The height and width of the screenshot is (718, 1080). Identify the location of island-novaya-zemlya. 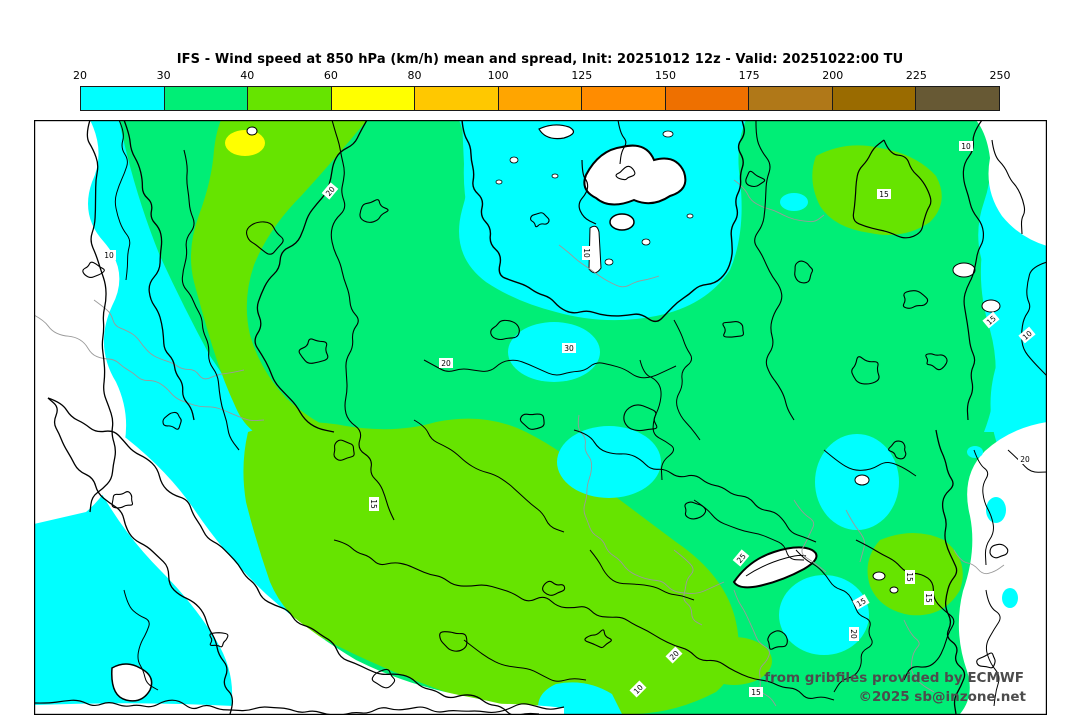
(635, 175).